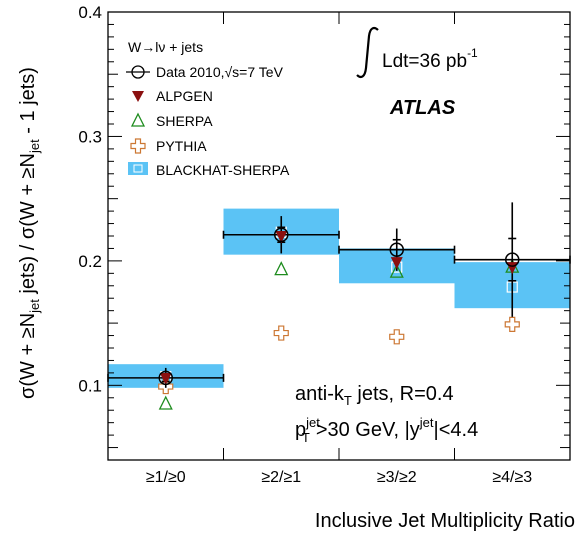 This screenshot has height=535, width=587. What do you see at coordinates (138, 96) in the screenshot?
I see `legend-alpgen-marker` at bounding box center [138, 96].